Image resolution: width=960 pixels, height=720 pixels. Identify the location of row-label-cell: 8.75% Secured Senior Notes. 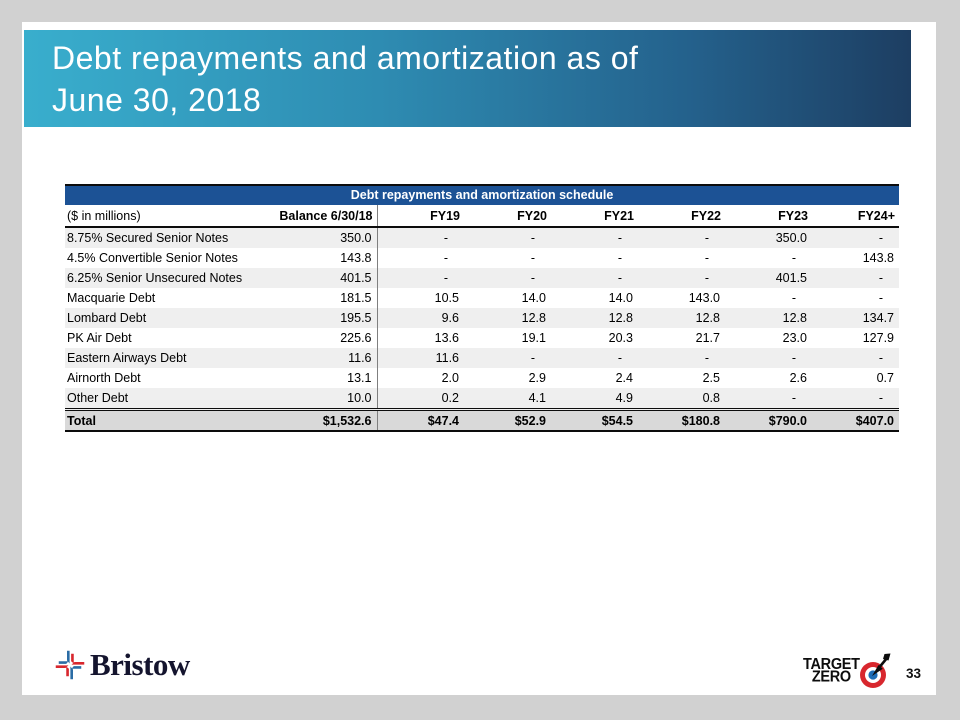
(148, 238).